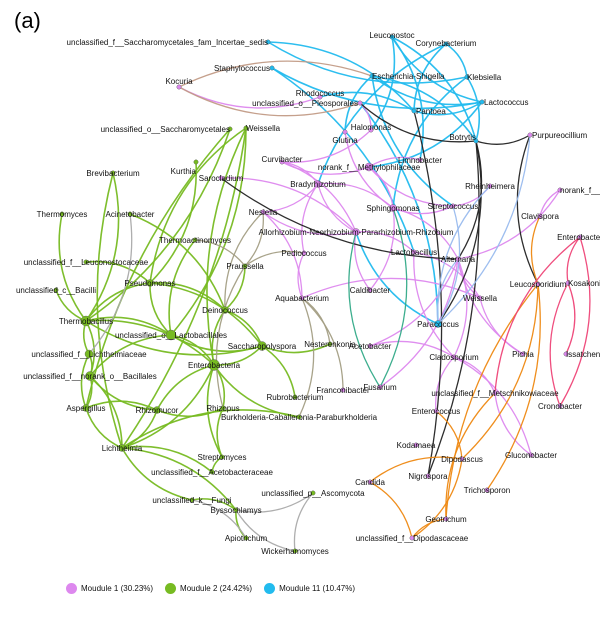 Image resolution: width=600 pixels, height=618 pixels. What do you see at coordinates (425, 134) in the screenshot?
I see `edge-norank-methylophilaceae-lactococcus` at bounding box center [425, 134].